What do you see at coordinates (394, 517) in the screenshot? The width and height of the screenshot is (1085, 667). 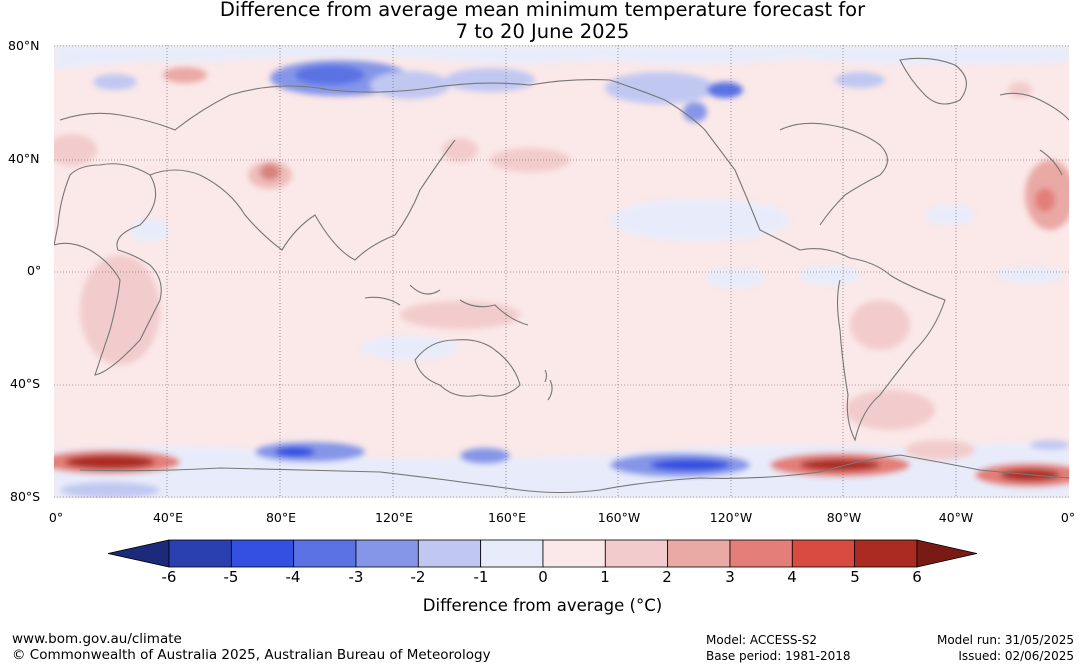 I see `lon-label-120e: 120°E` at bounding box center [394, 517].